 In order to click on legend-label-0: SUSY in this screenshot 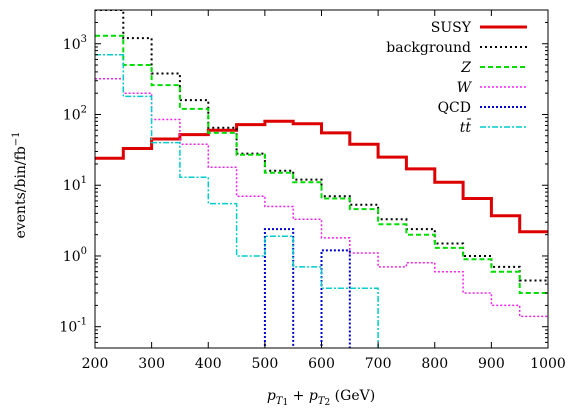, I will do `click(451, 28)`.